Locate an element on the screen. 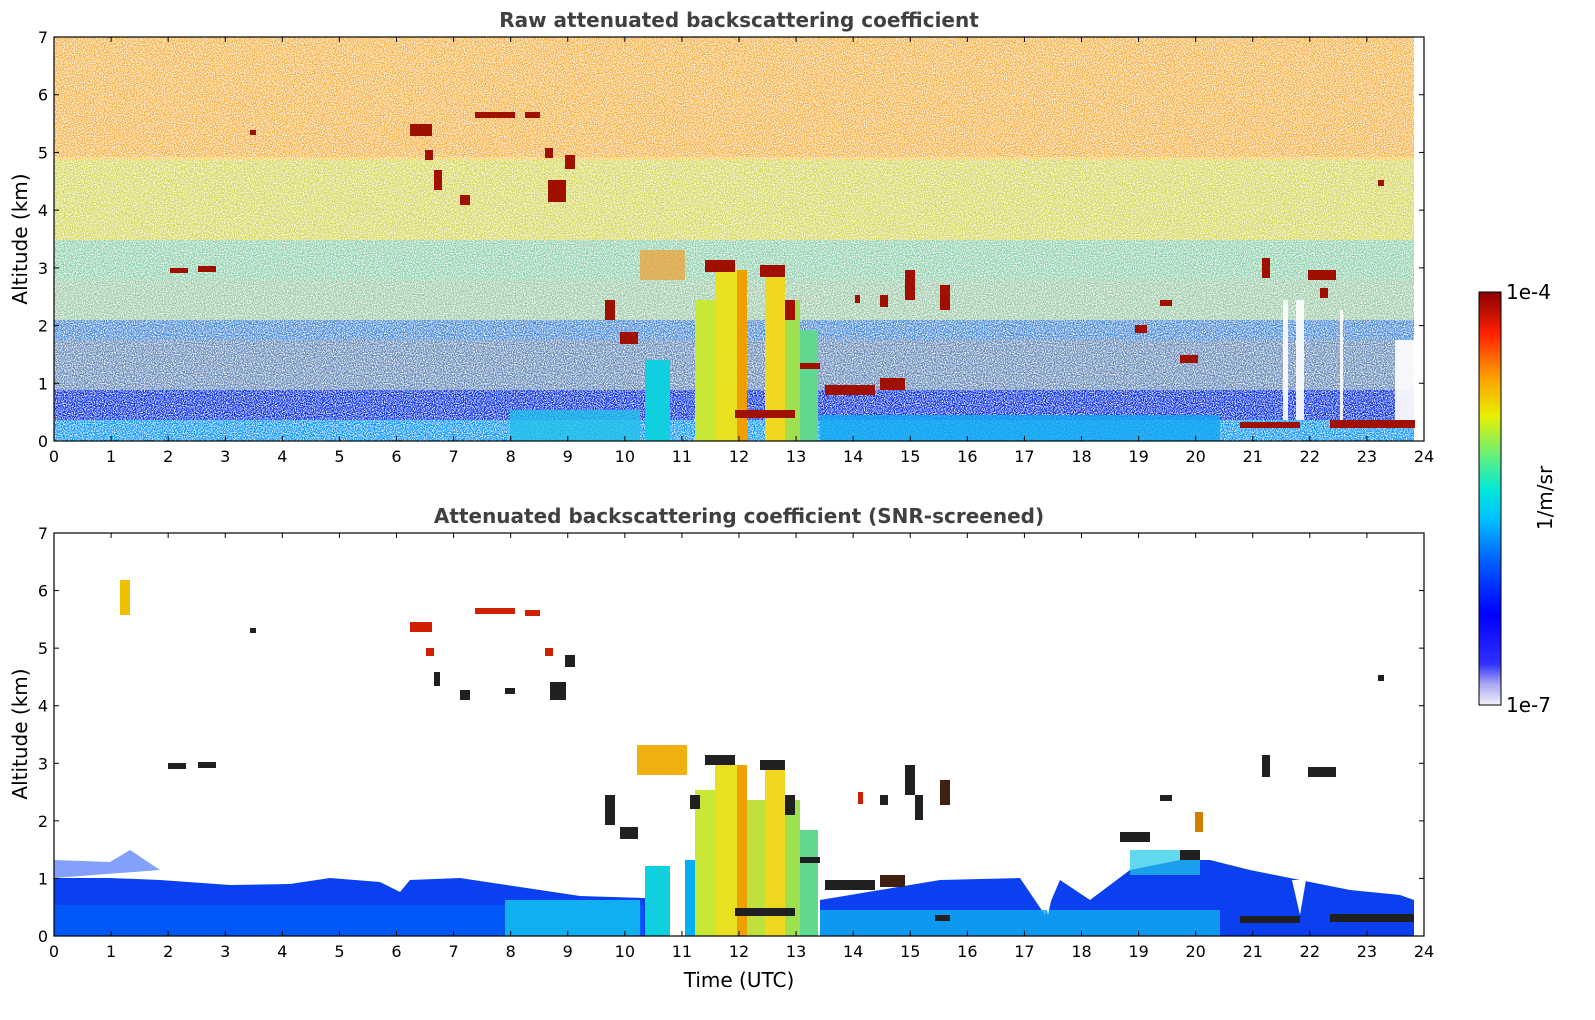 The height and width of the screenshot is (1020, 1595). screened-no-data-gap is located at coordinates (1419, 908).